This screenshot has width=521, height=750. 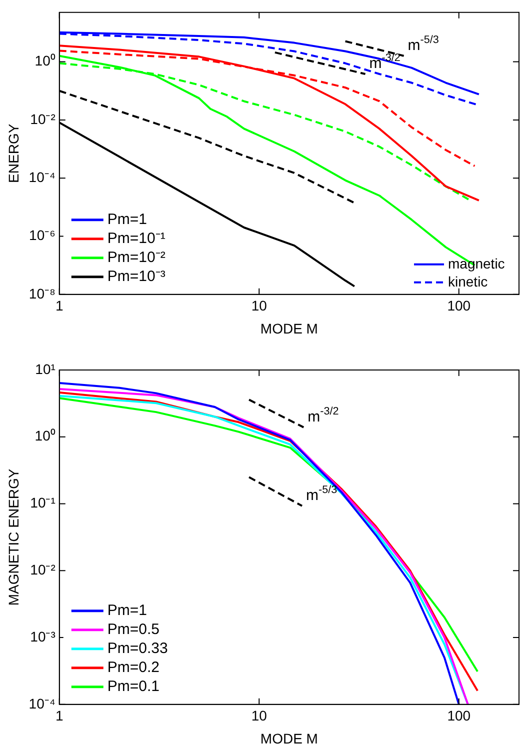 I want to click on legend-label: Pm=0.1, so click(x=133, y=687).